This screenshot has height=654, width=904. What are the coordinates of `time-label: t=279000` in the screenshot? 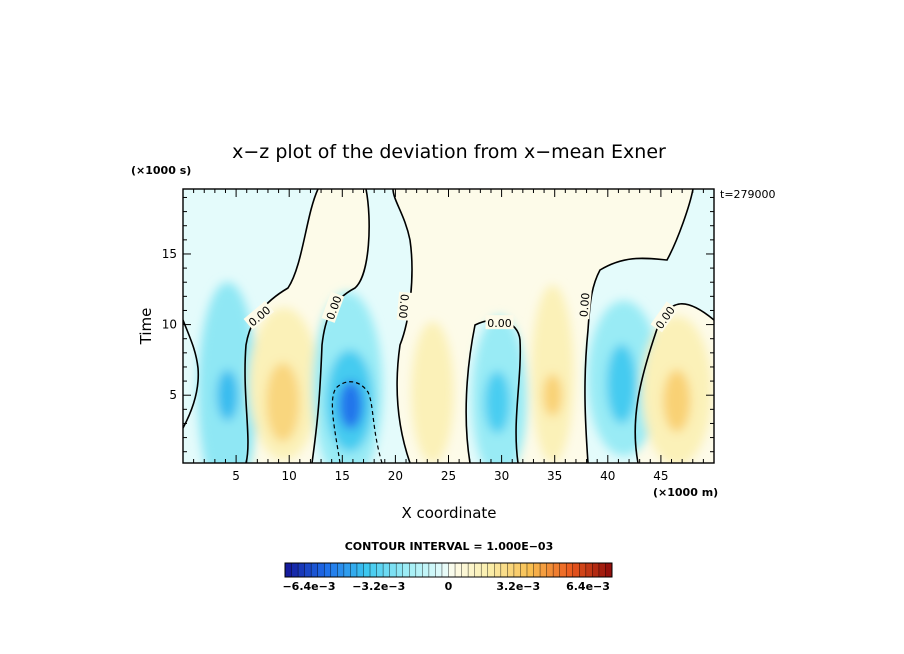 It's located at (748, 194).